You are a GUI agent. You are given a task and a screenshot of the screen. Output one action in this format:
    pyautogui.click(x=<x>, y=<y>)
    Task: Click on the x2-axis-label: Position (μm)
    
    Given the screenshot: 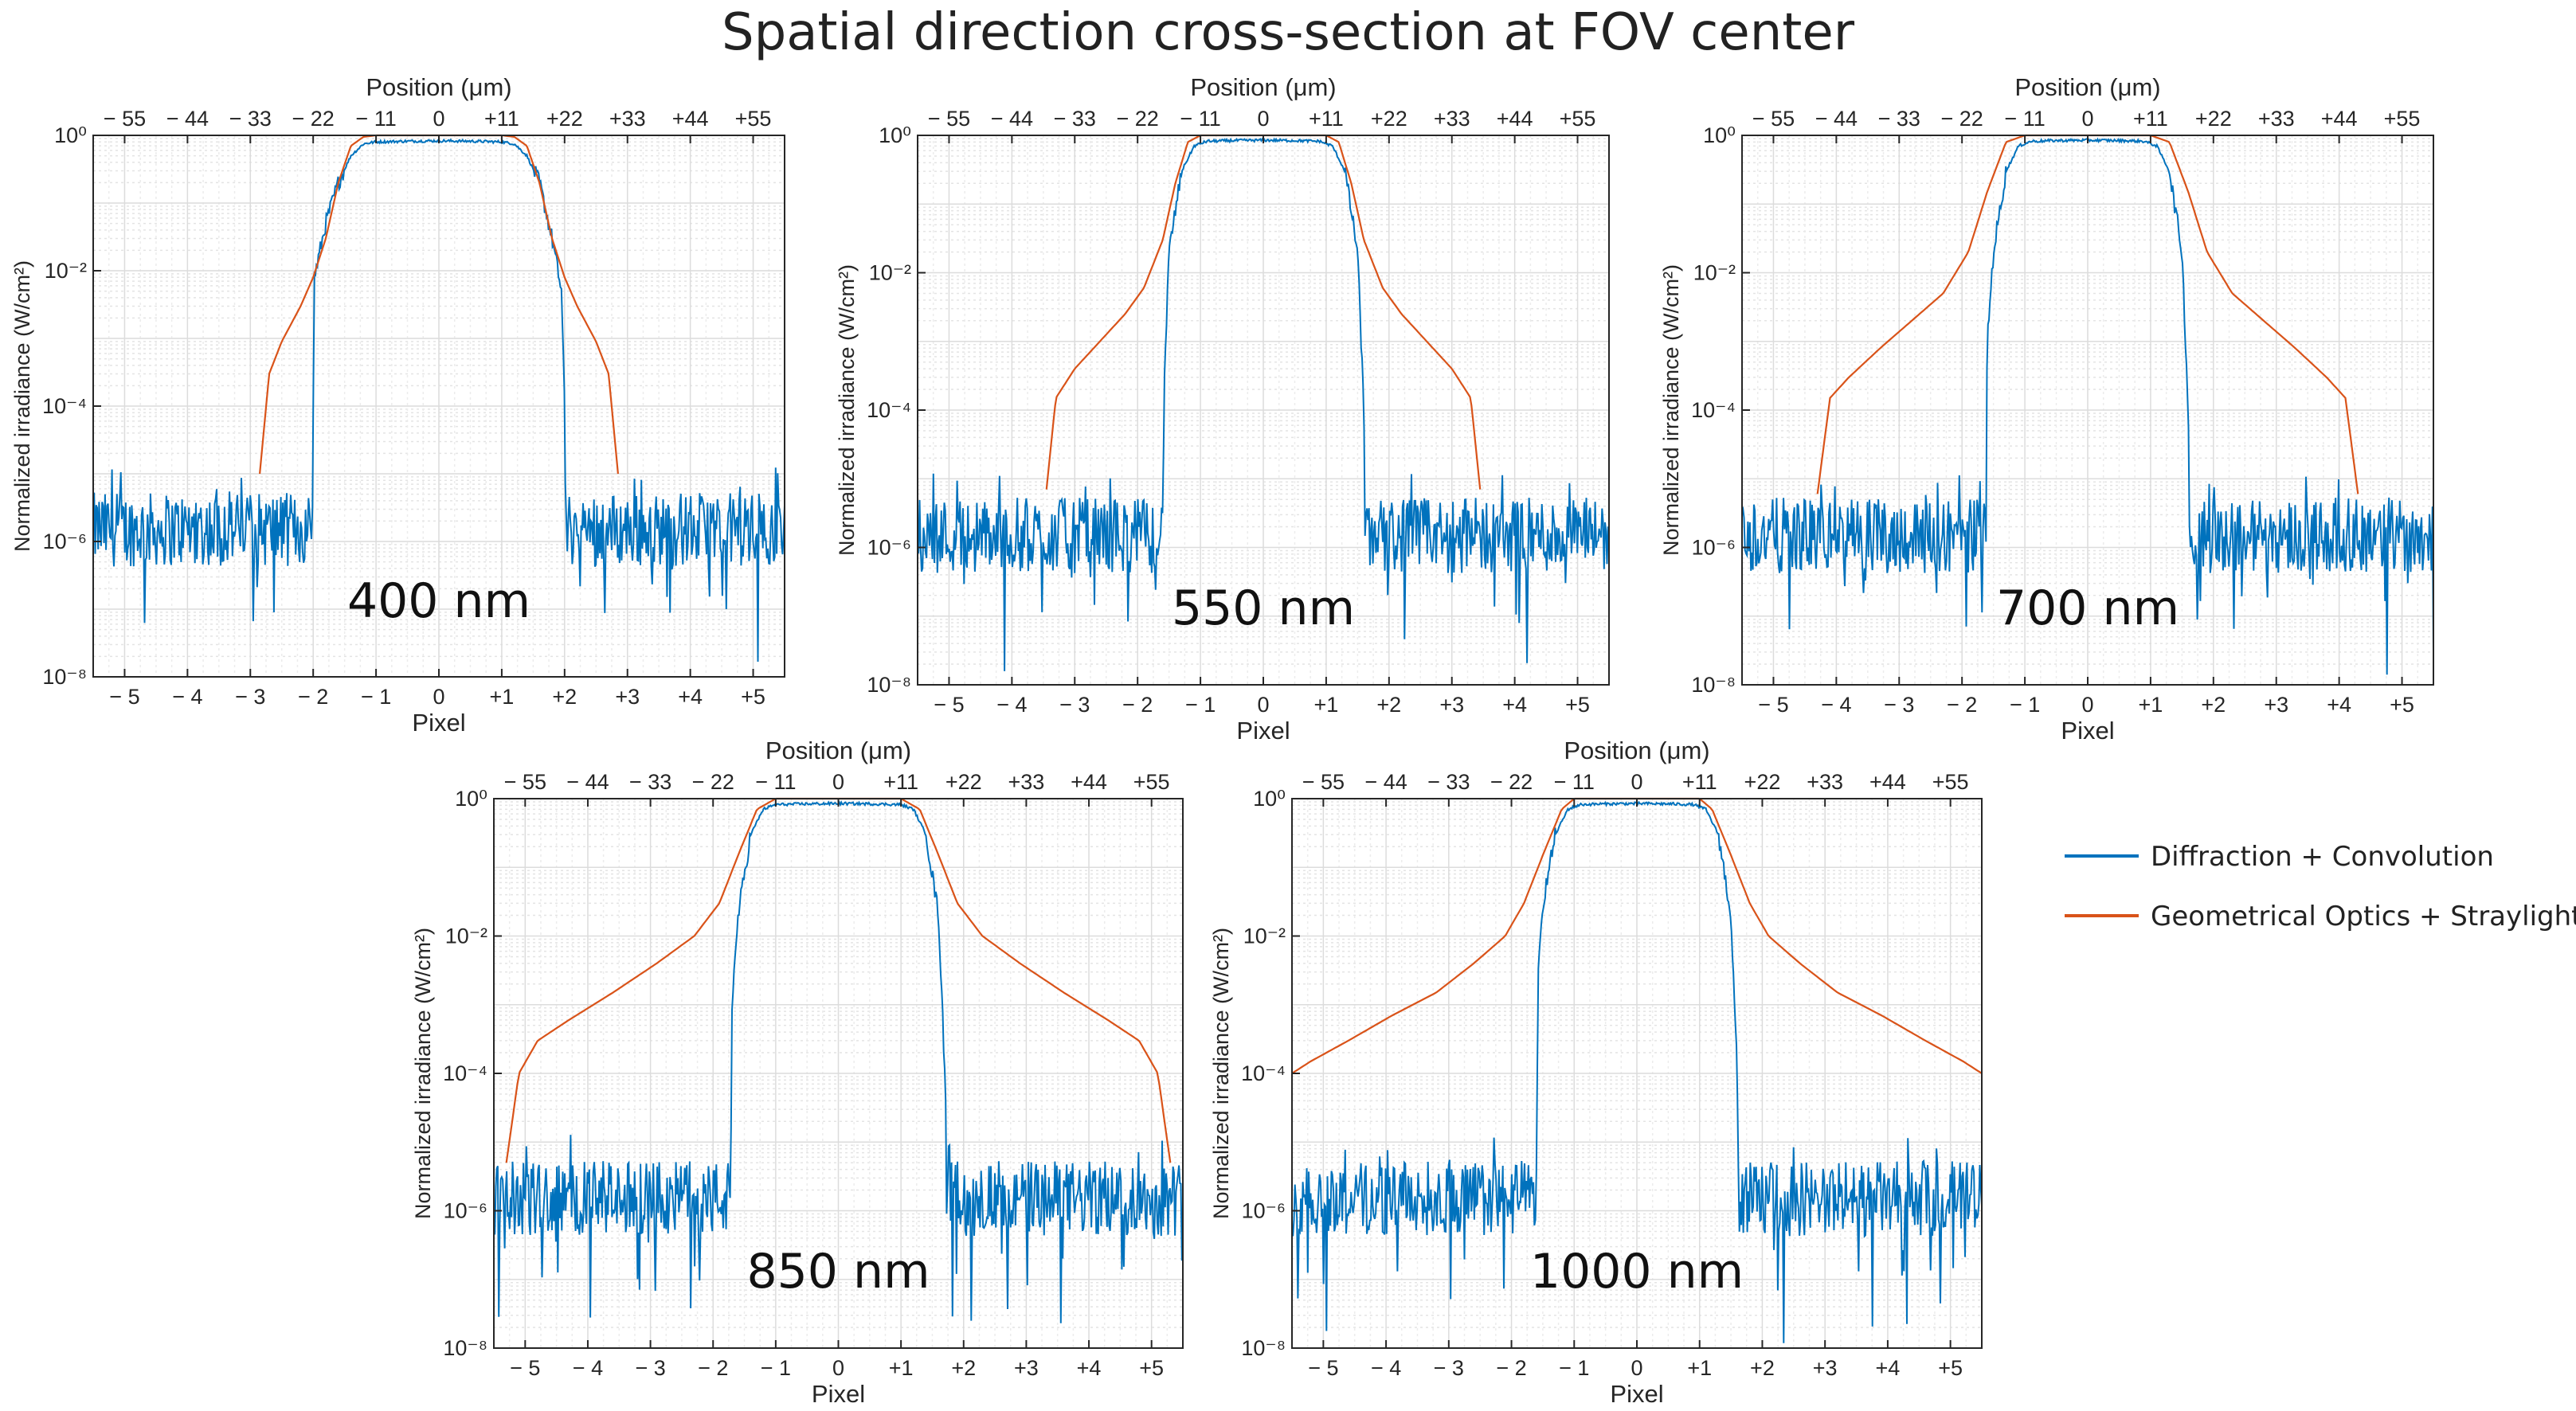 What is the action you would take?
    pyautogui.click(x=2087, y=87)
    